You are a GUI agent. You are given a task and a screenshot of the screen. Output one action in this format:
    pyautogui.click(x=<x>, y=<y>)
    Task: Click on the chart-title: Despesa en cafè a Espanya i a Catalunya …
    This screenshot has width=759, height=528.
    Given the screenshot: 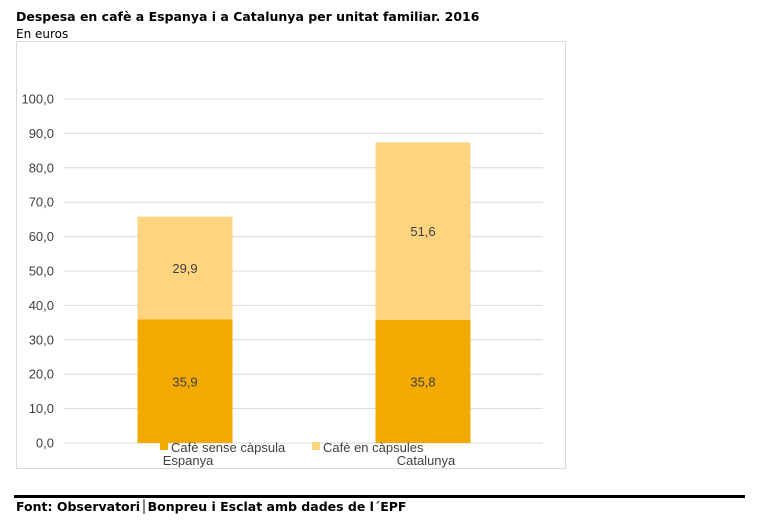 What is the action you would take?
    pyautogui.click(x=248, y=16)
    